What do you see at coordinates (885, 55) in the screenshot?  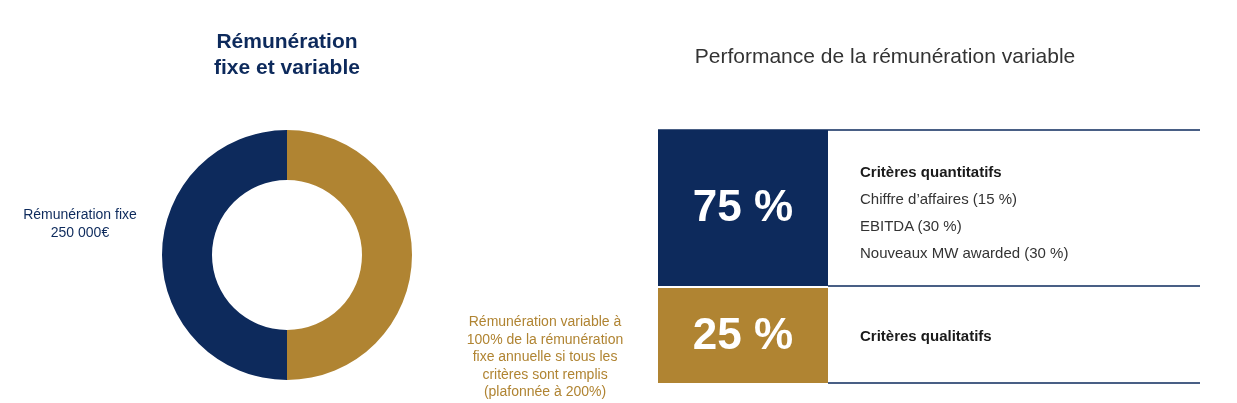 I see `text: Performance de la rémunération variable` at bounding box center [885, 55].